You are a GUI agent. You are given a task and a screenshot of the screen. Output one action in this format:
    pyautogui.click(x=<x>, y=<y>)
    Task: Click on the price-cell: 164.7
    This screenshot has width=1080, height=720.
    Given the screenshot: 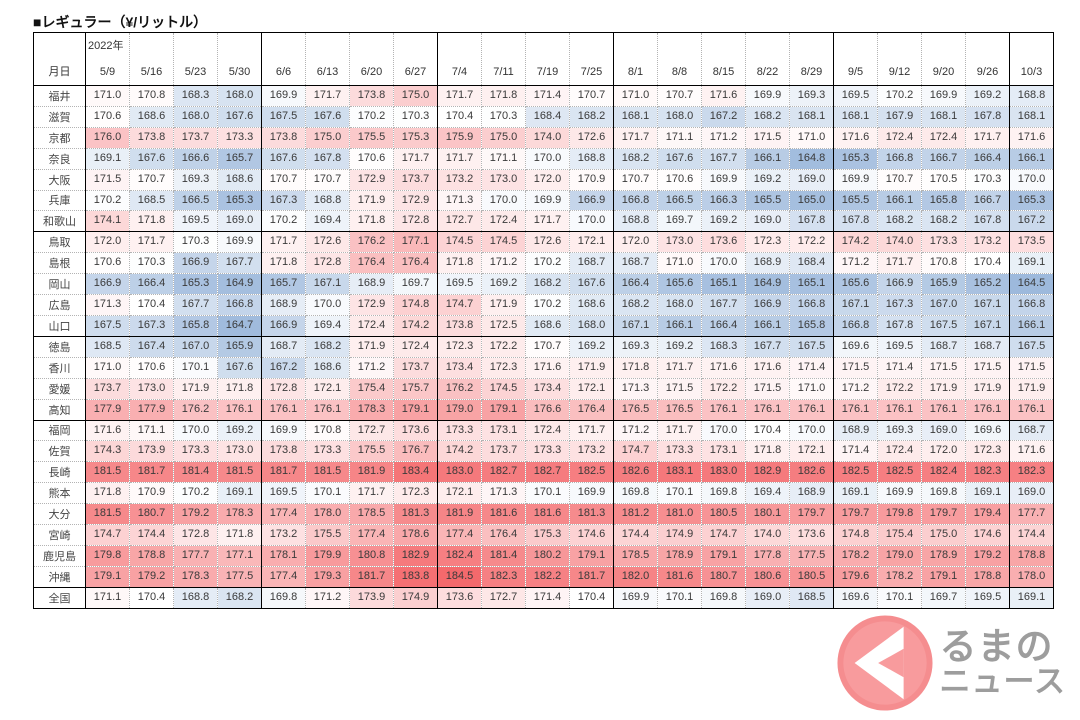 What is the action you would take?
    pyautogui.click(x=239, y=325)
    